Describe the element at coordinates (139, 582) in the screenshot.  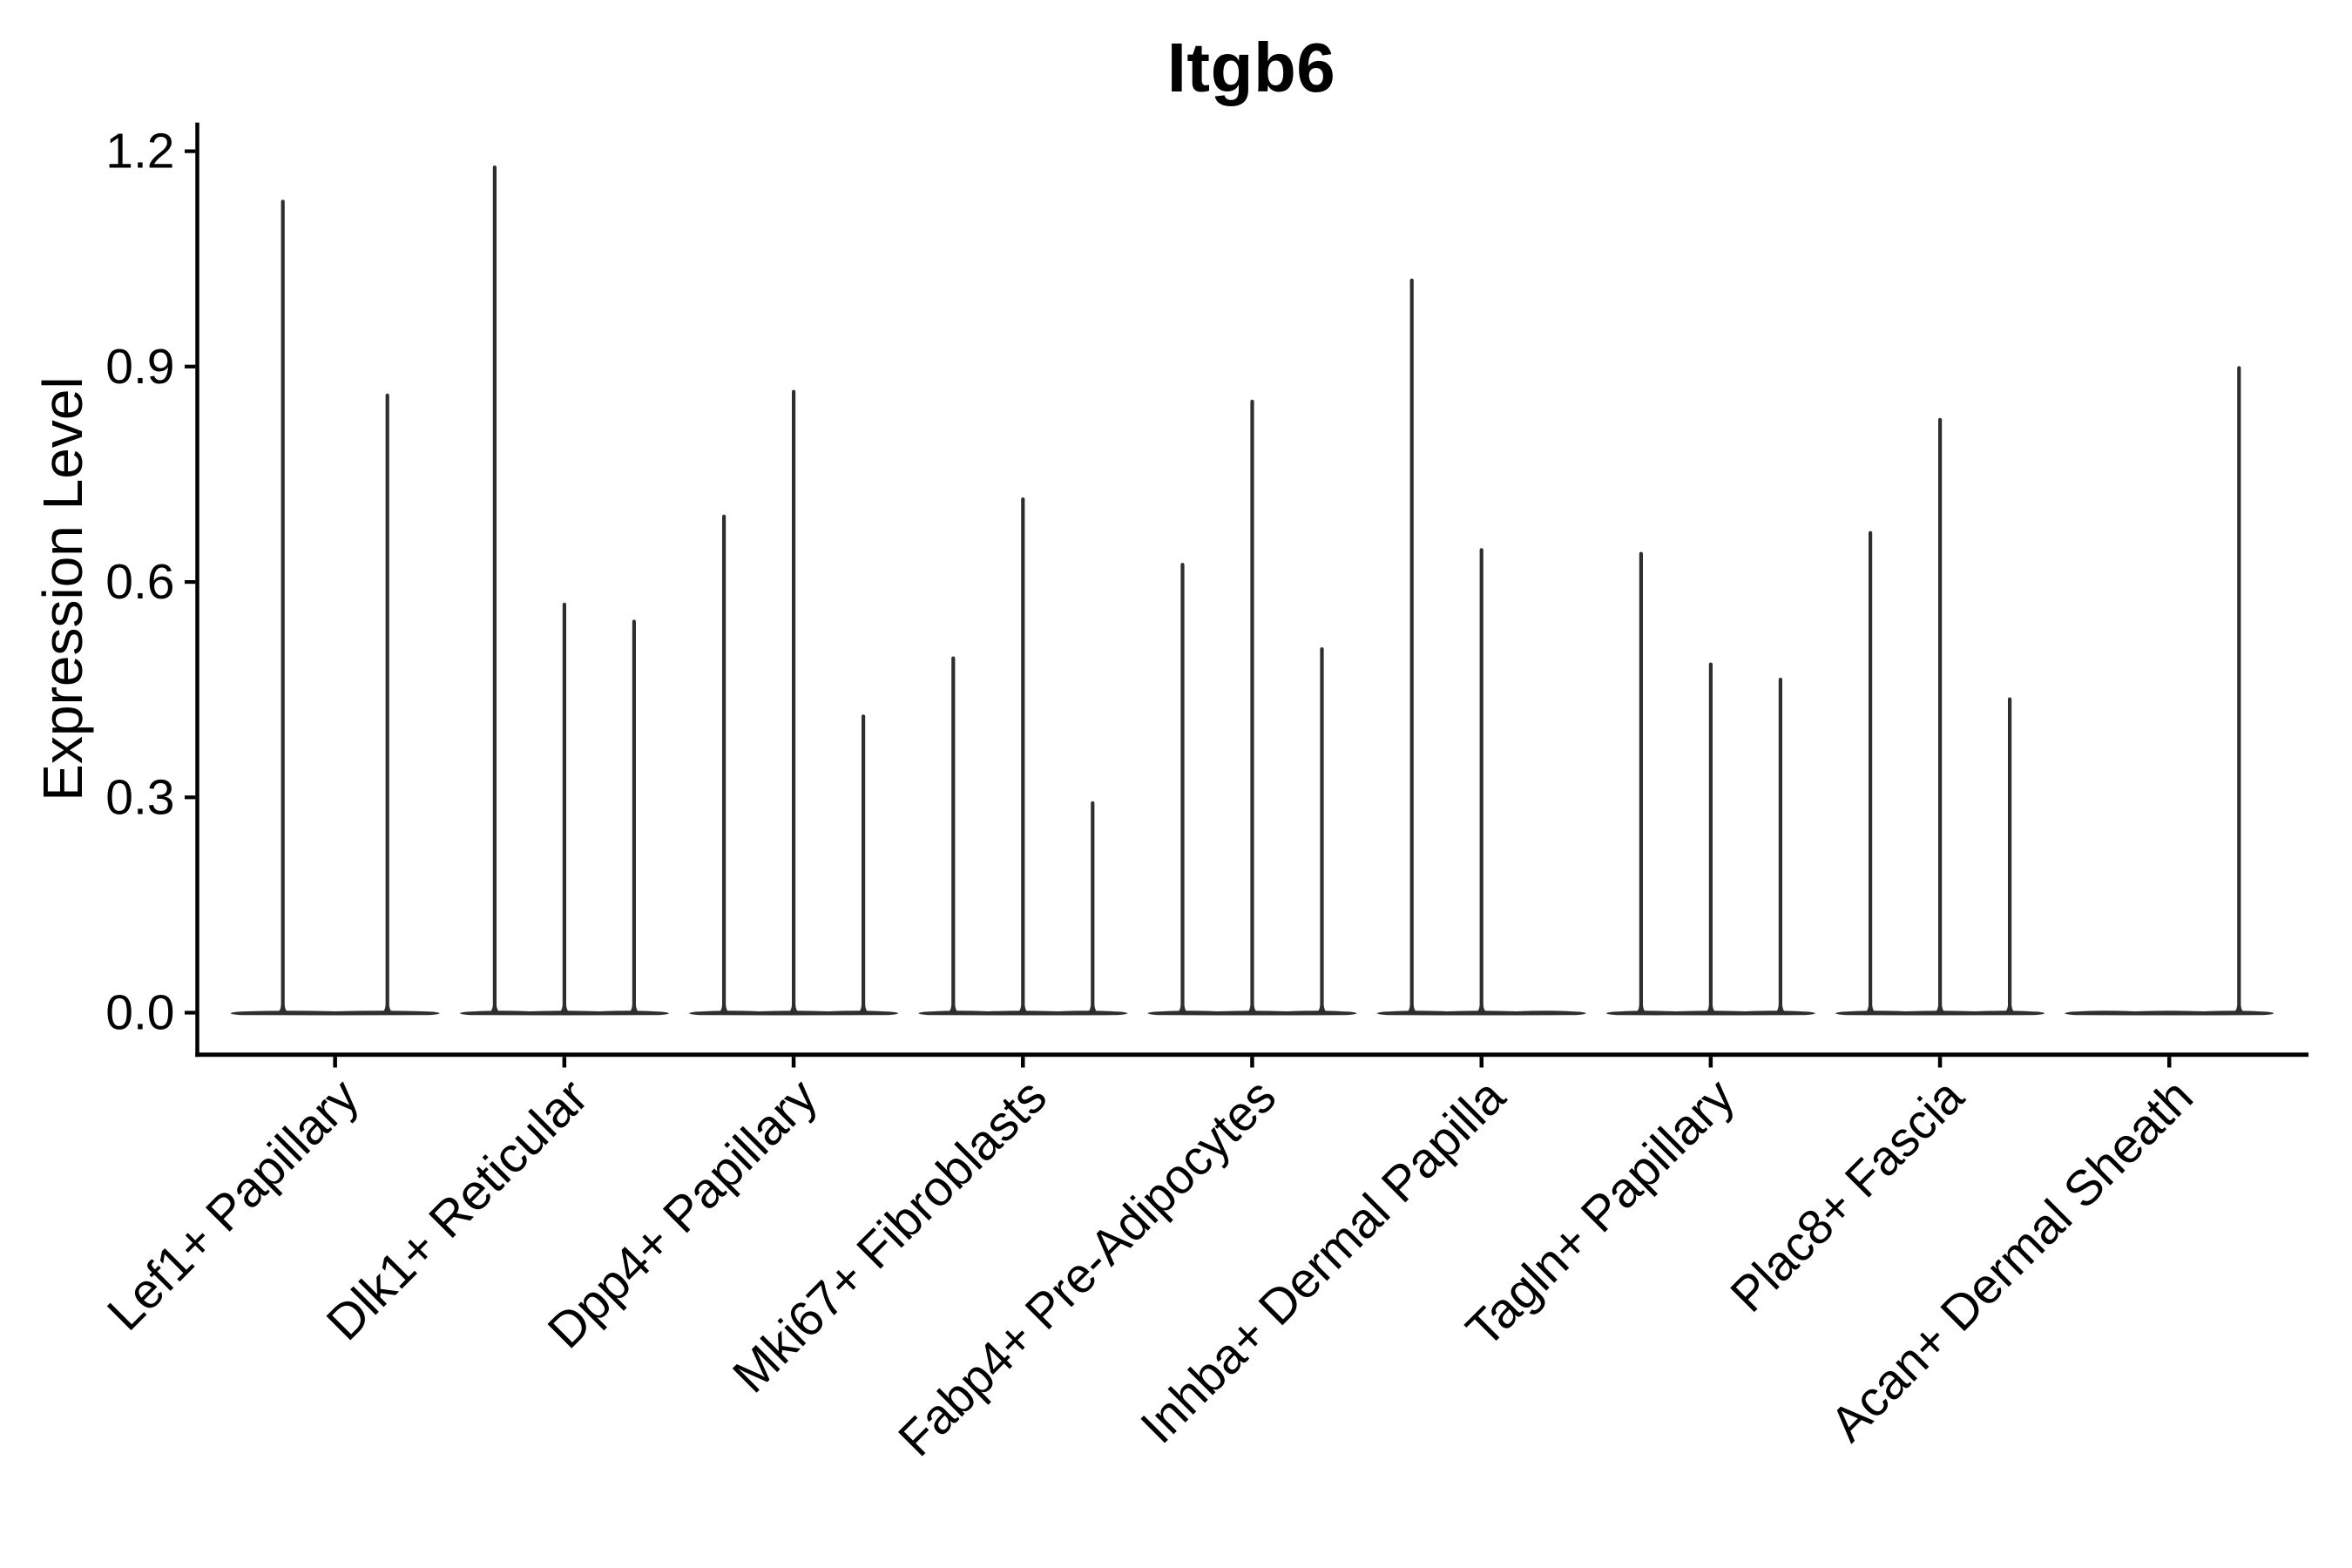
I see `svg-text: 0.6` at that location.